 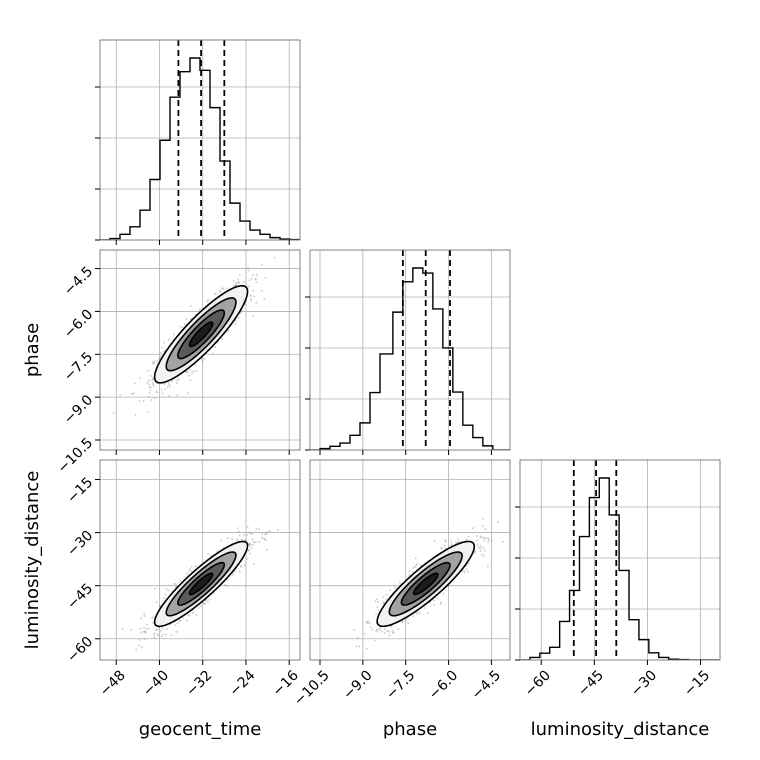 I want to click on x-tick-label: −6.0, so click(x=443, y=684).